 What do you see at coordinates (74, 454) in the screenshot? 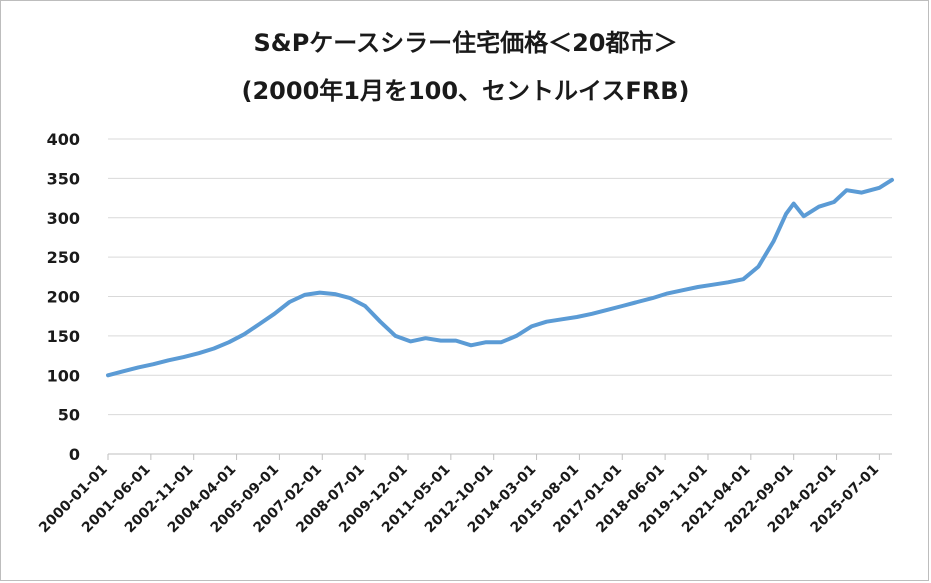
I see `y-tick-label: 0` at bounding box center [74, 454].